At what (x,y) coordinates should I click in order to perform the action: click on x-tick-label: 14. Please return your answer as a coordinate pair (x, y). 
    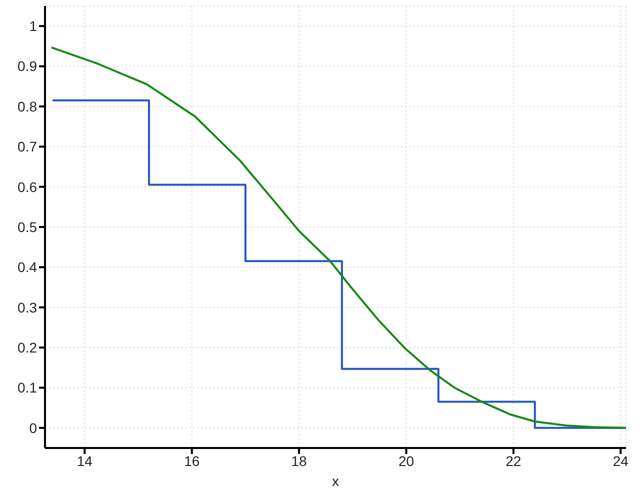
    Looking at the image, I should click on (84, 460).